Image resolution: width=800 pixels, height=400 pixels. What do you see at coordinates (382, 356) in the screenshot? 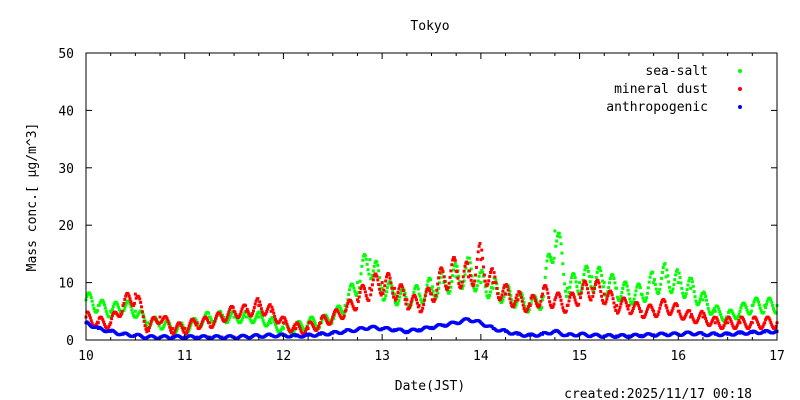
I see `x-tick-label: 13` at bounding box center [382, 356].